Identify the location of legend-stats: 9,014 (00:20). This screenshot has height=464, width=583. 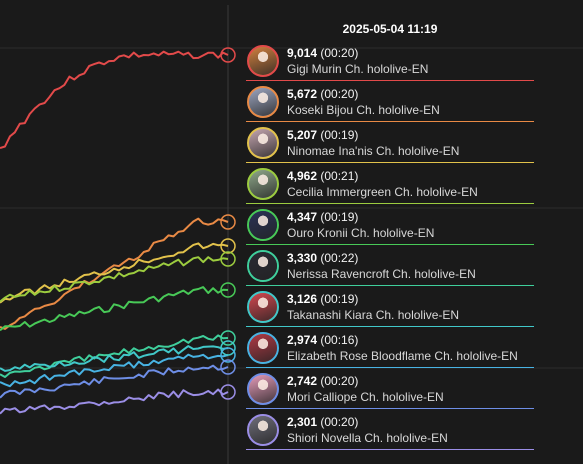
(322, 53).